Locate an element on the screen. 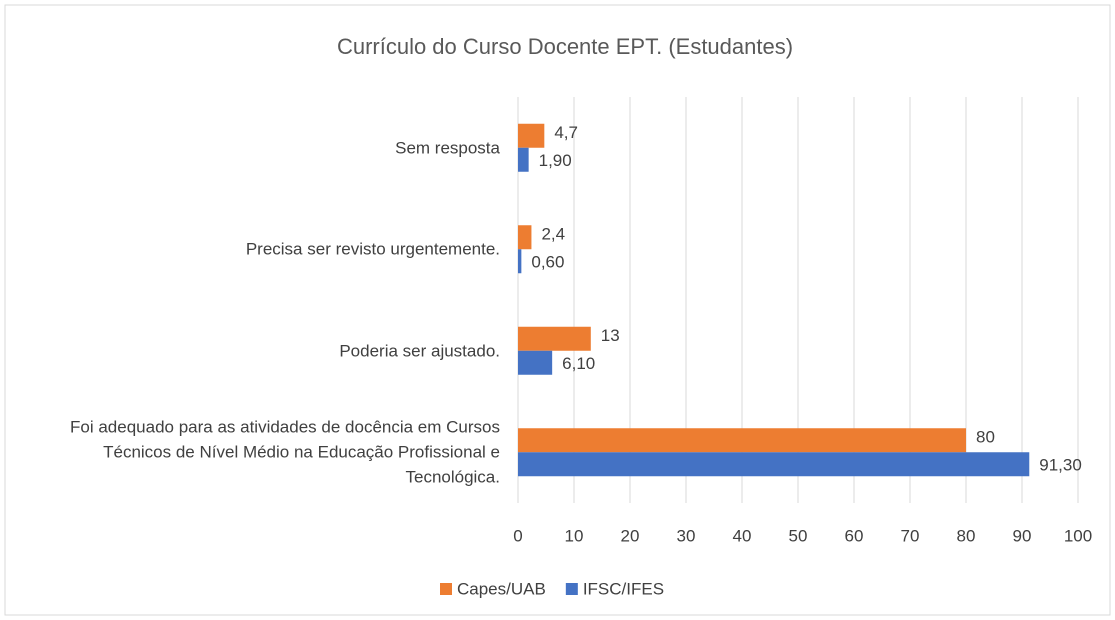 Image resolution: width=1115 pixels, height=620 pixels. category-label: Sem resposta is located at coordinates (447, 148).